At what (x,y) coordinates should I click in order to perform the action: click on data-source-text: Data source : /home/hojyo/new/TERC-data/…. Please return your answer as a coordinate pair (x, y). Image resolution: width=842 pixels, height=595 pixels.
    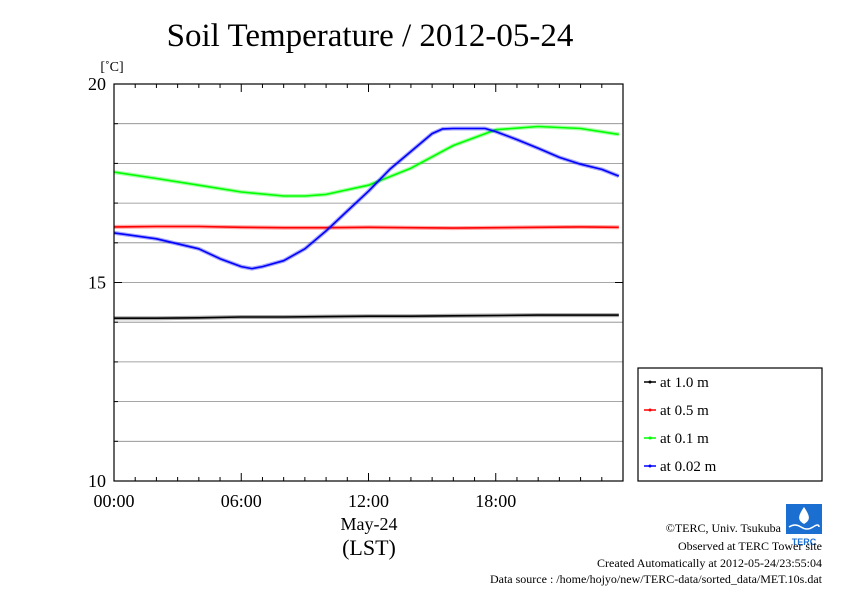
    Looking at the image, I should click on (656, 579).